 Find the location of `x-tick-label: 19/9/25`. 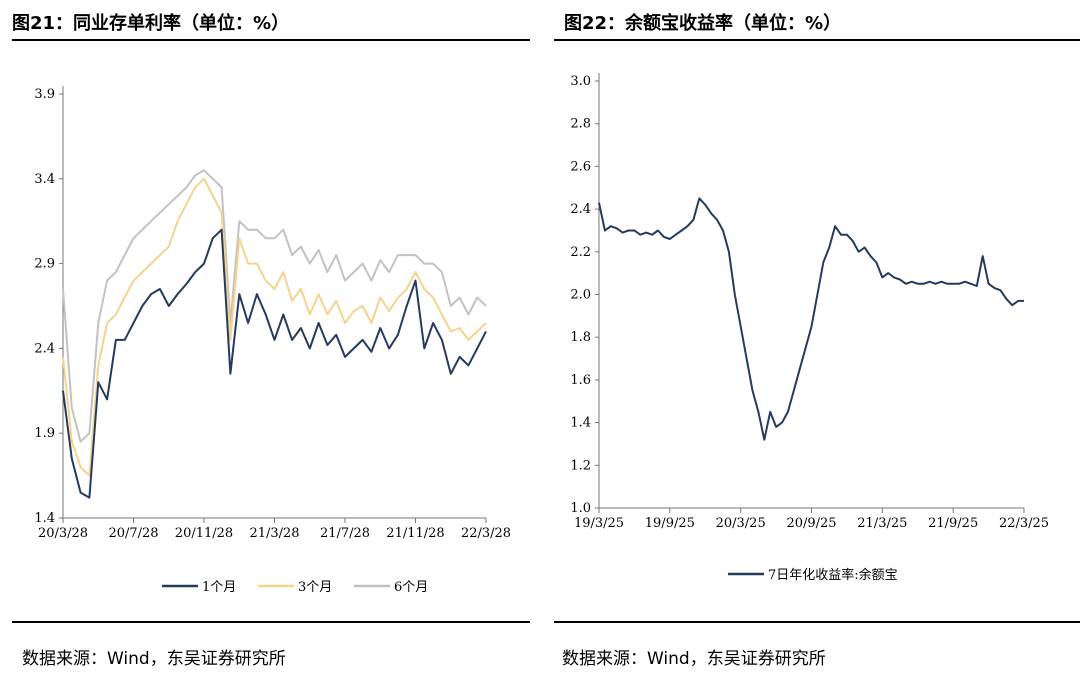

x-tick-label: 19/9/25 is located at coordinates (670, 523).